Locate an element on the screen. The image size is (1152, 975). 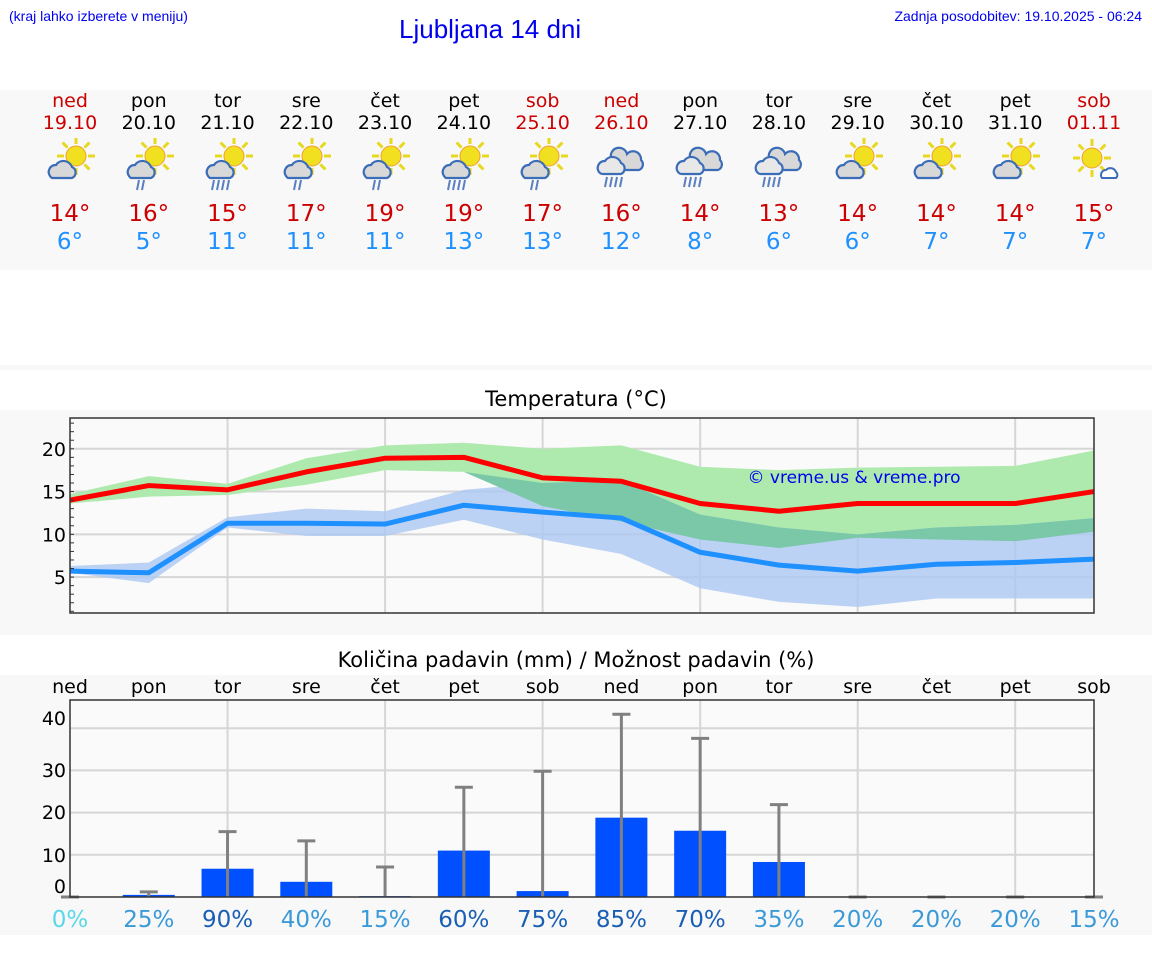
day-date: 26.10 is located at coordinates (621, 123).